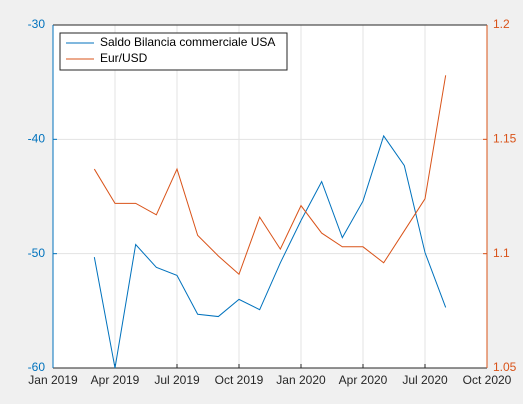  Describe the element at coordinates (501, 24) in the screenshot. I see `y2-tick-label: 1.2` at that location.